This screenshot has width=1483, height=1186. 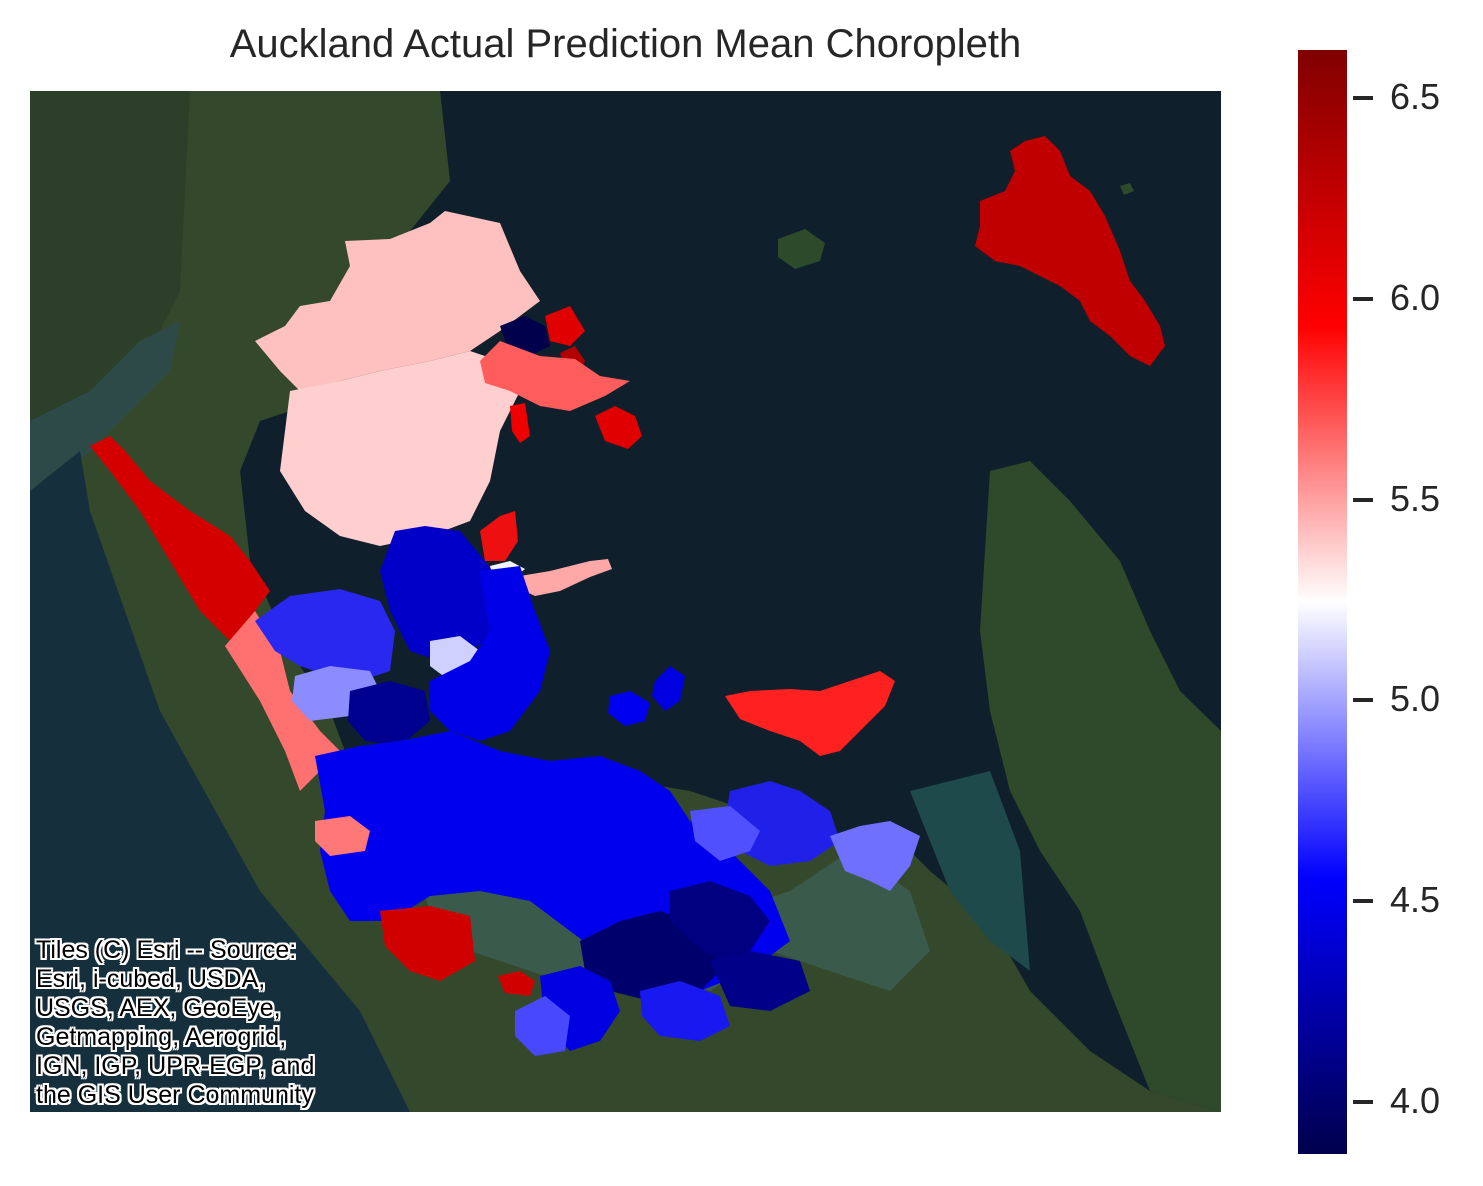 What do you see at coordinates (725, 833) in the screenshot?
I see `region-slate-blue` at bounding box center [725, 833].